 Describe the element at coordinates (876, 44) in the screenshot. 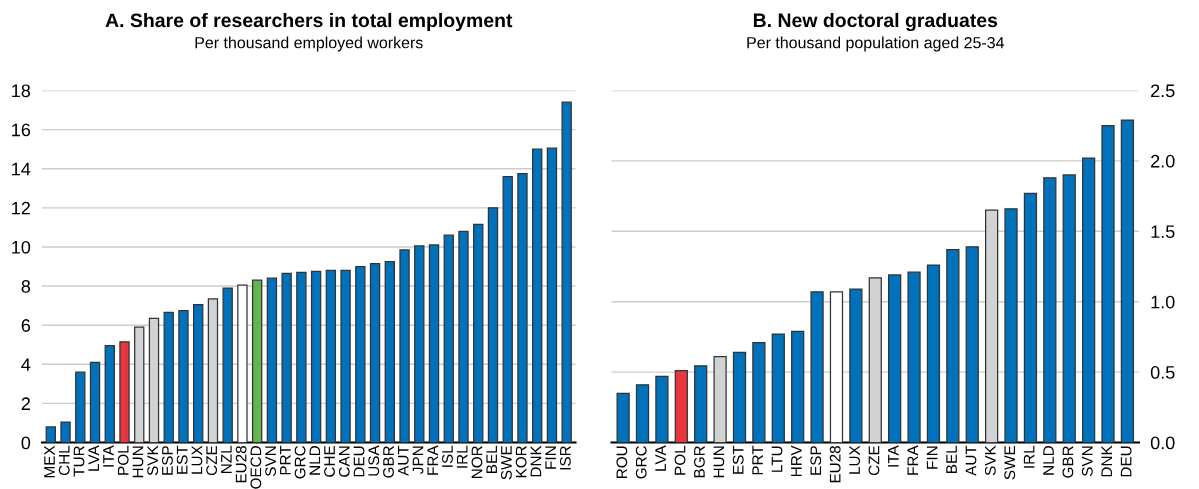

I see `chart-subtitle: Per thousand population aged 25-34` at that location.